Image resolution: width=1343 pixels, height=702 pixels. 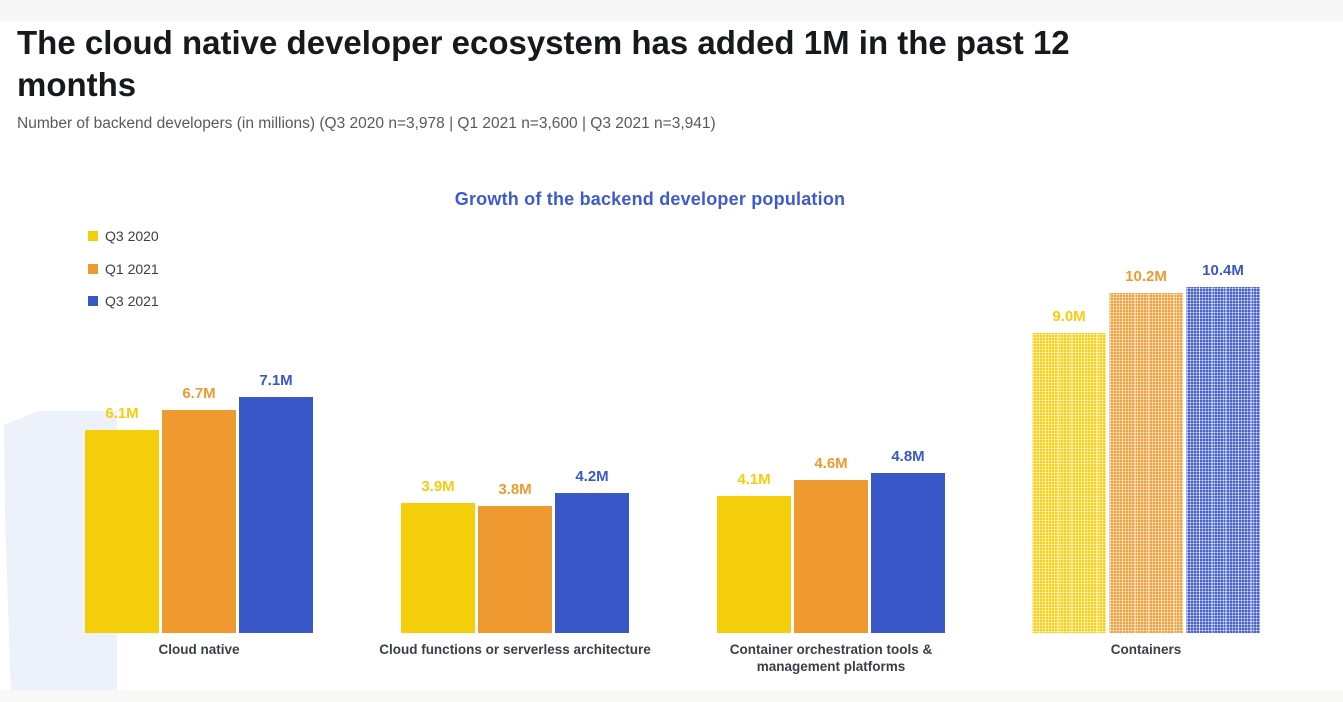 I want to click on category-label-line: Cloud native, so click(x=199, y=649).